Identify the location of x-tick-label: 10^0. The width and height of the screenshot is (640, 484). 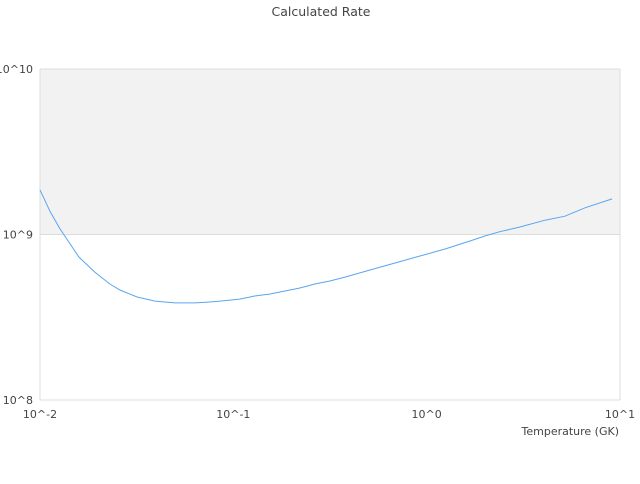
(427, 414).